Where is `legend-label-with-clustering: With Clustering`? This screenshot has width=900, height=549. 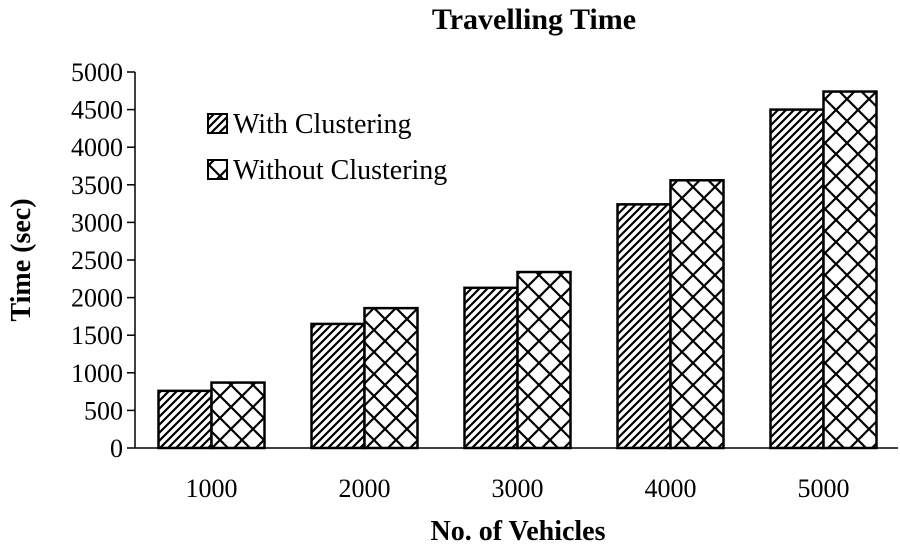
legend-label-with-clustering: With Clustering is located at coordinates (322, 124).